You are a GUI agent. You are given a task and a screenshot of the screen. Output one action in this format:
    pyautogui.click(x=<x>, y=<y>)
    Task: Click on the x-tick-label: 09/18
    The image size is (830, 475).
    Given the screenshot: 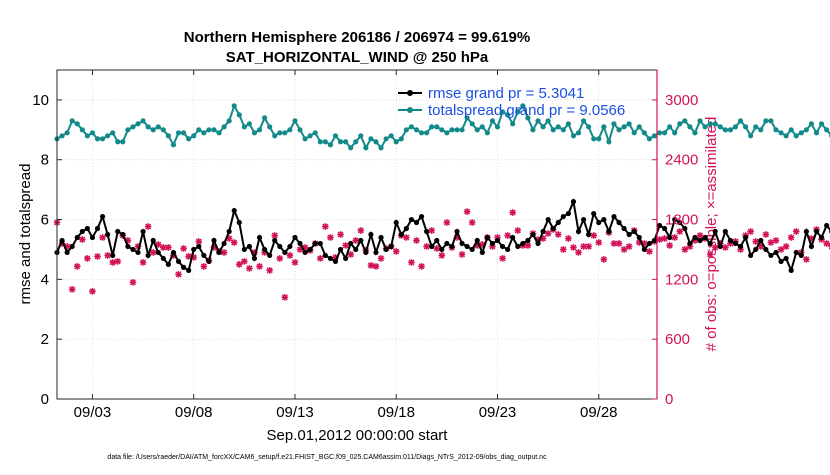 What is the action you would take?
    pyautogui.click(x=396, y=412)
    